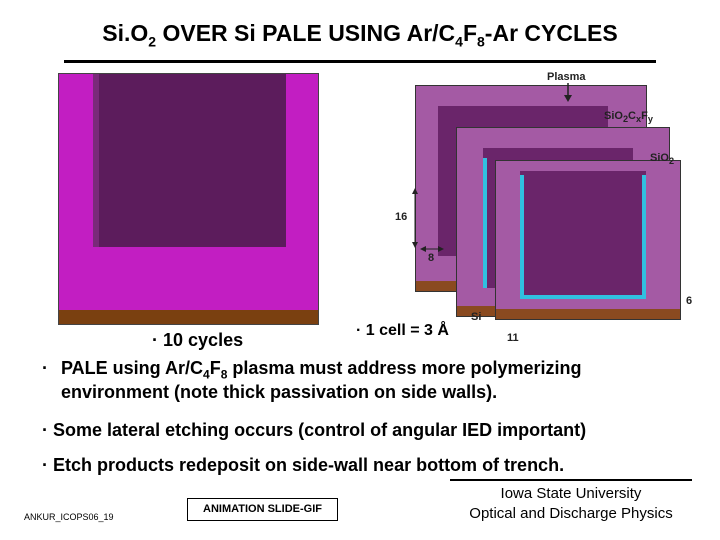 The height and width of the screenshot is (540, 720). Describe the element at coordinates (431, 258) in the screenshot. I see `dim-8-label: 8` at that location.